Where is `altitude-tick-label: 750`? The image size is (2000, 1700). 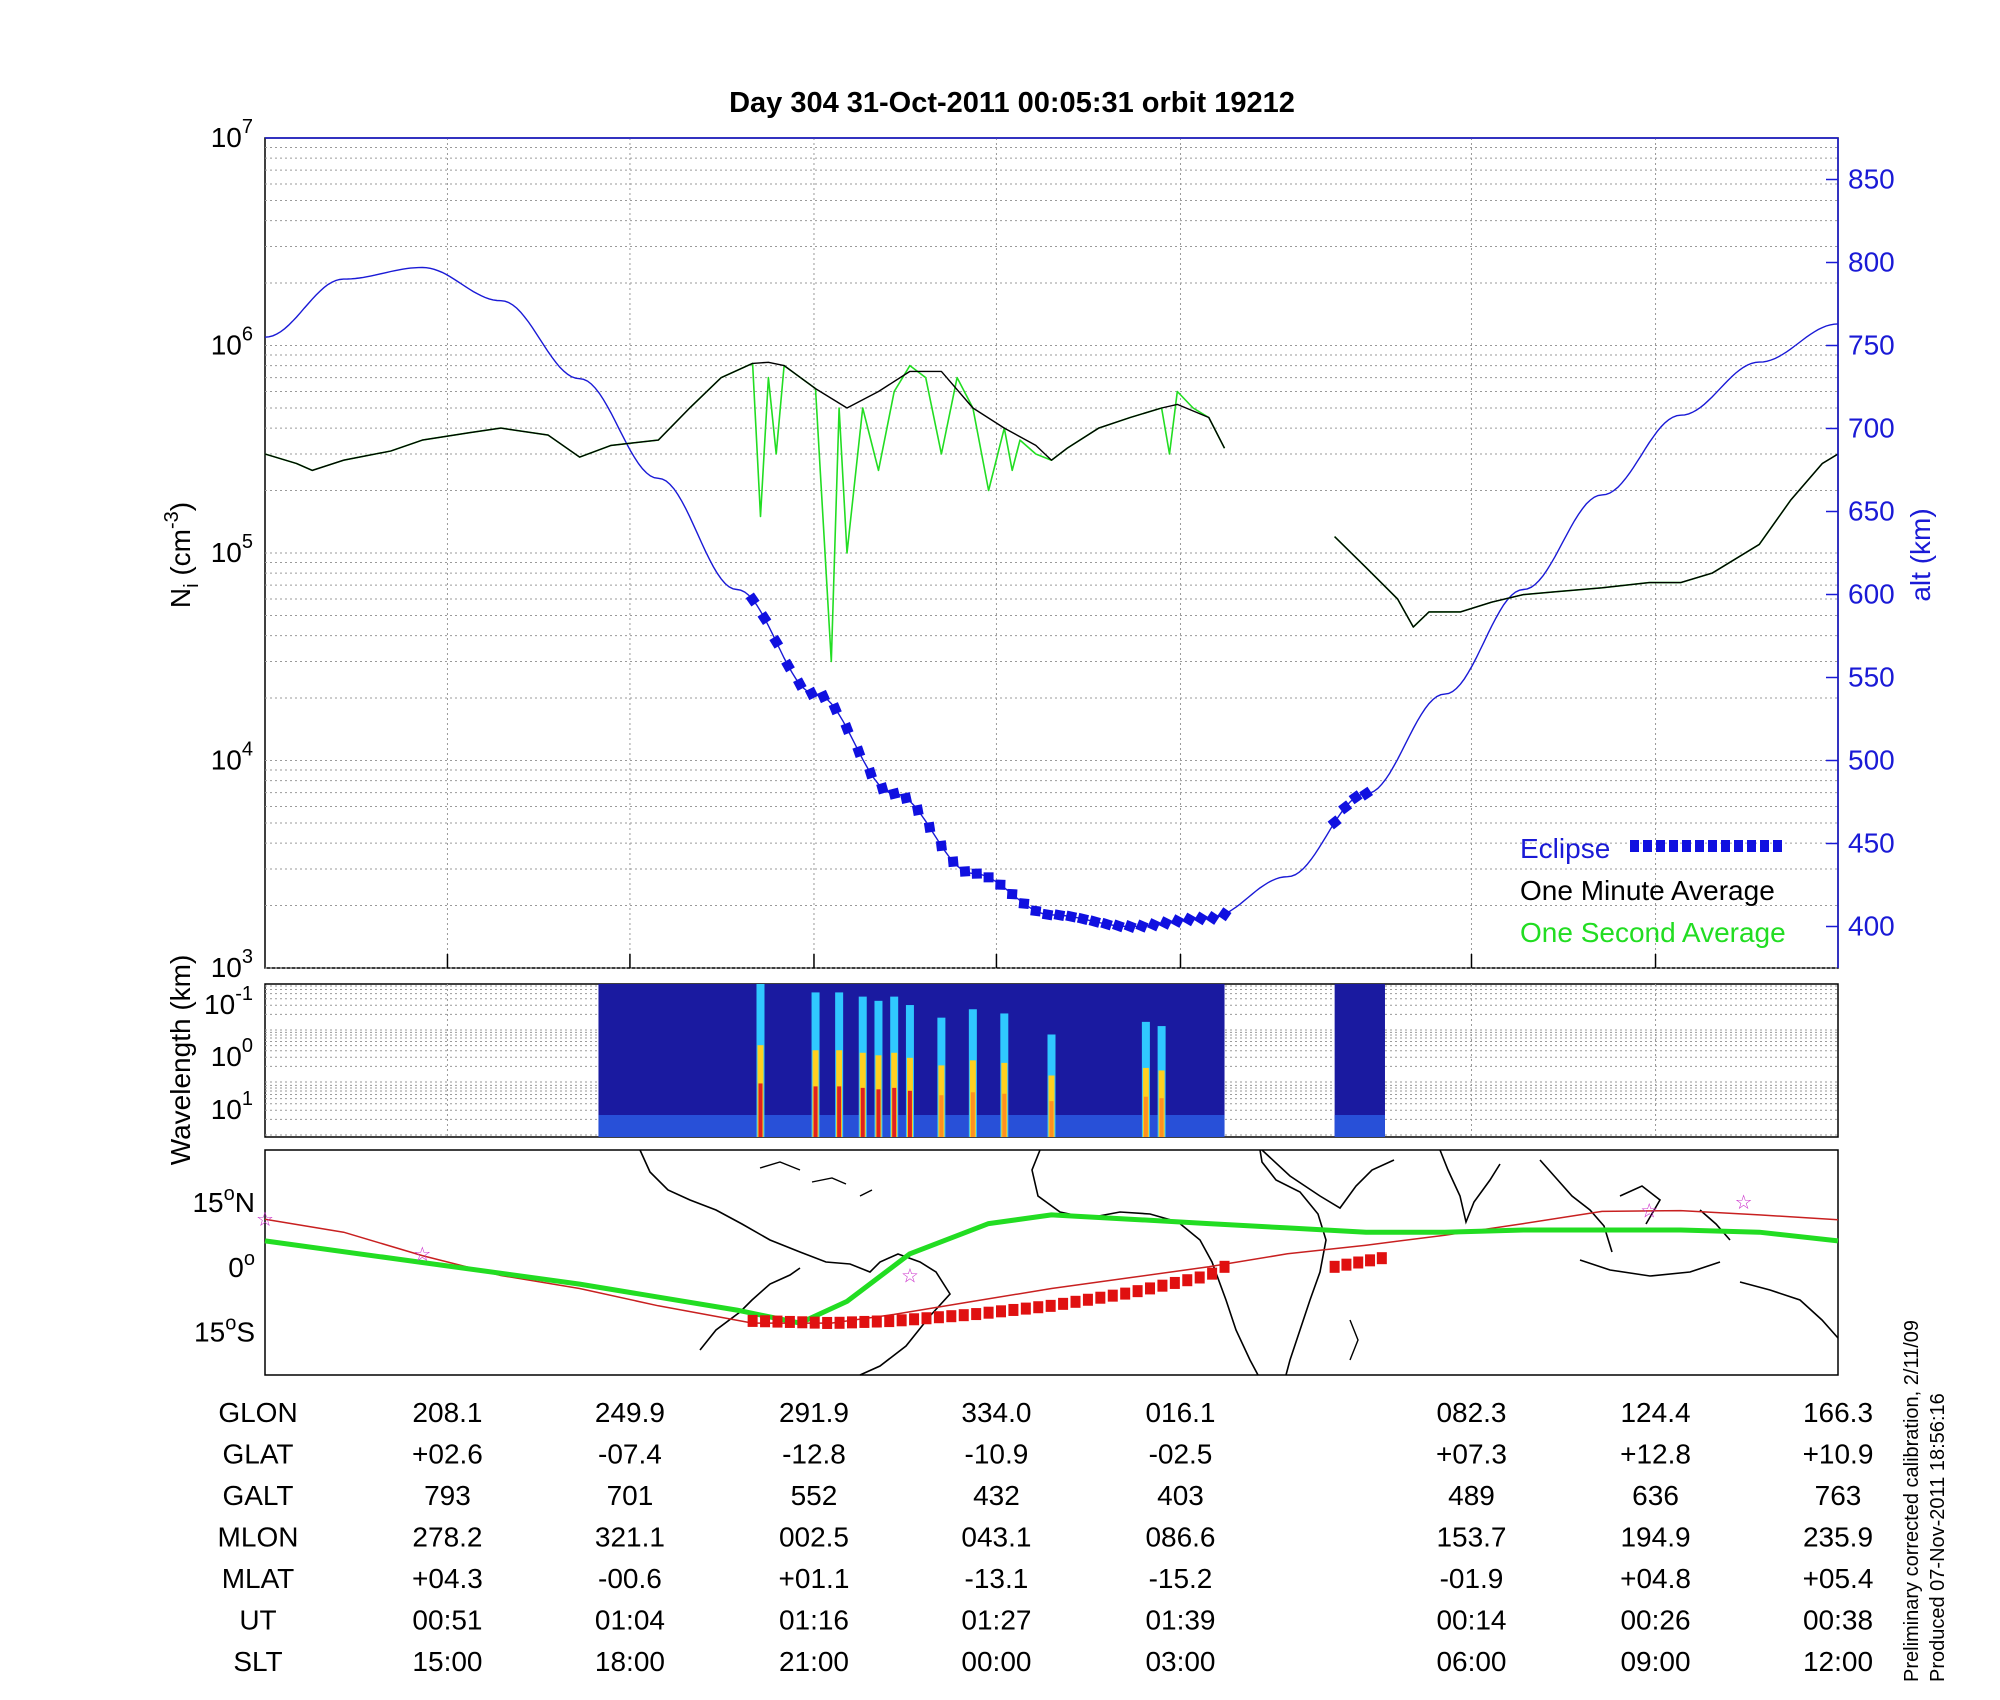
altitude-tick-label: 750 is located at coordinates (1871, 345).